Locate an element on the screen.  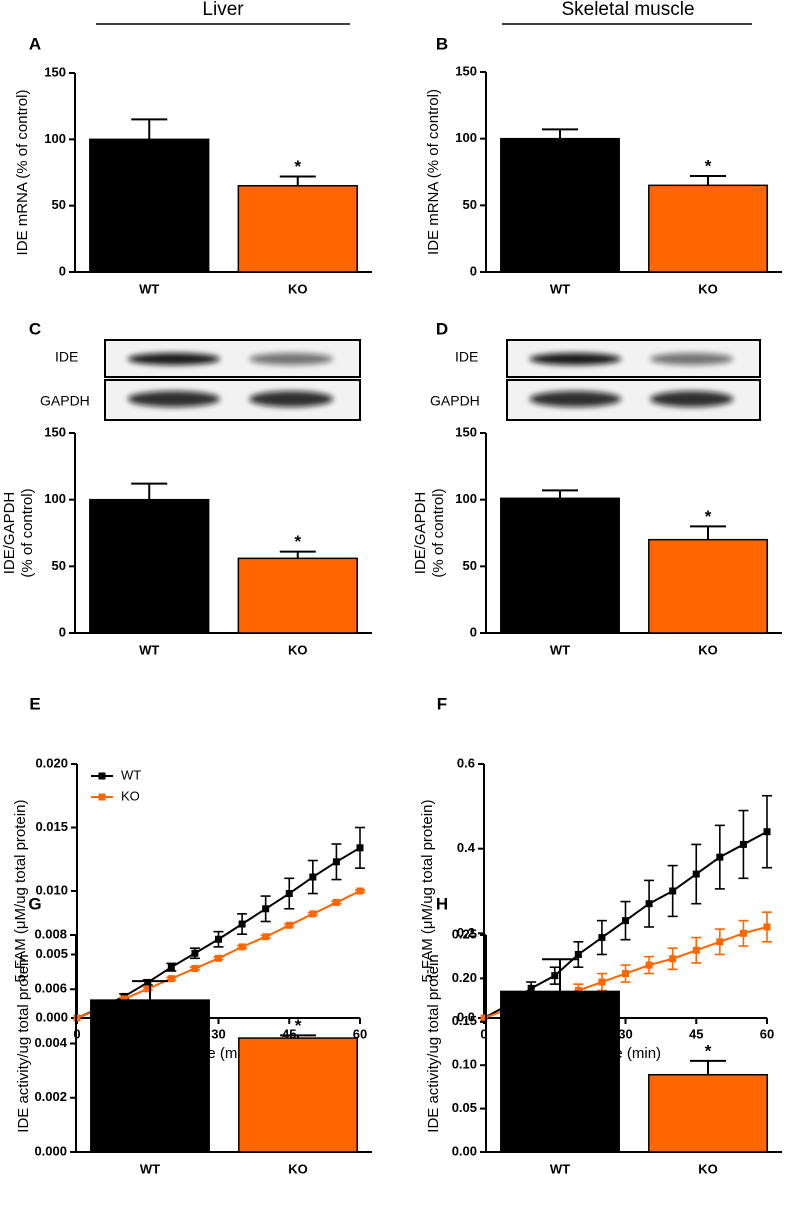
x-tick-label: 0 is located at coordinates (483, 1033).